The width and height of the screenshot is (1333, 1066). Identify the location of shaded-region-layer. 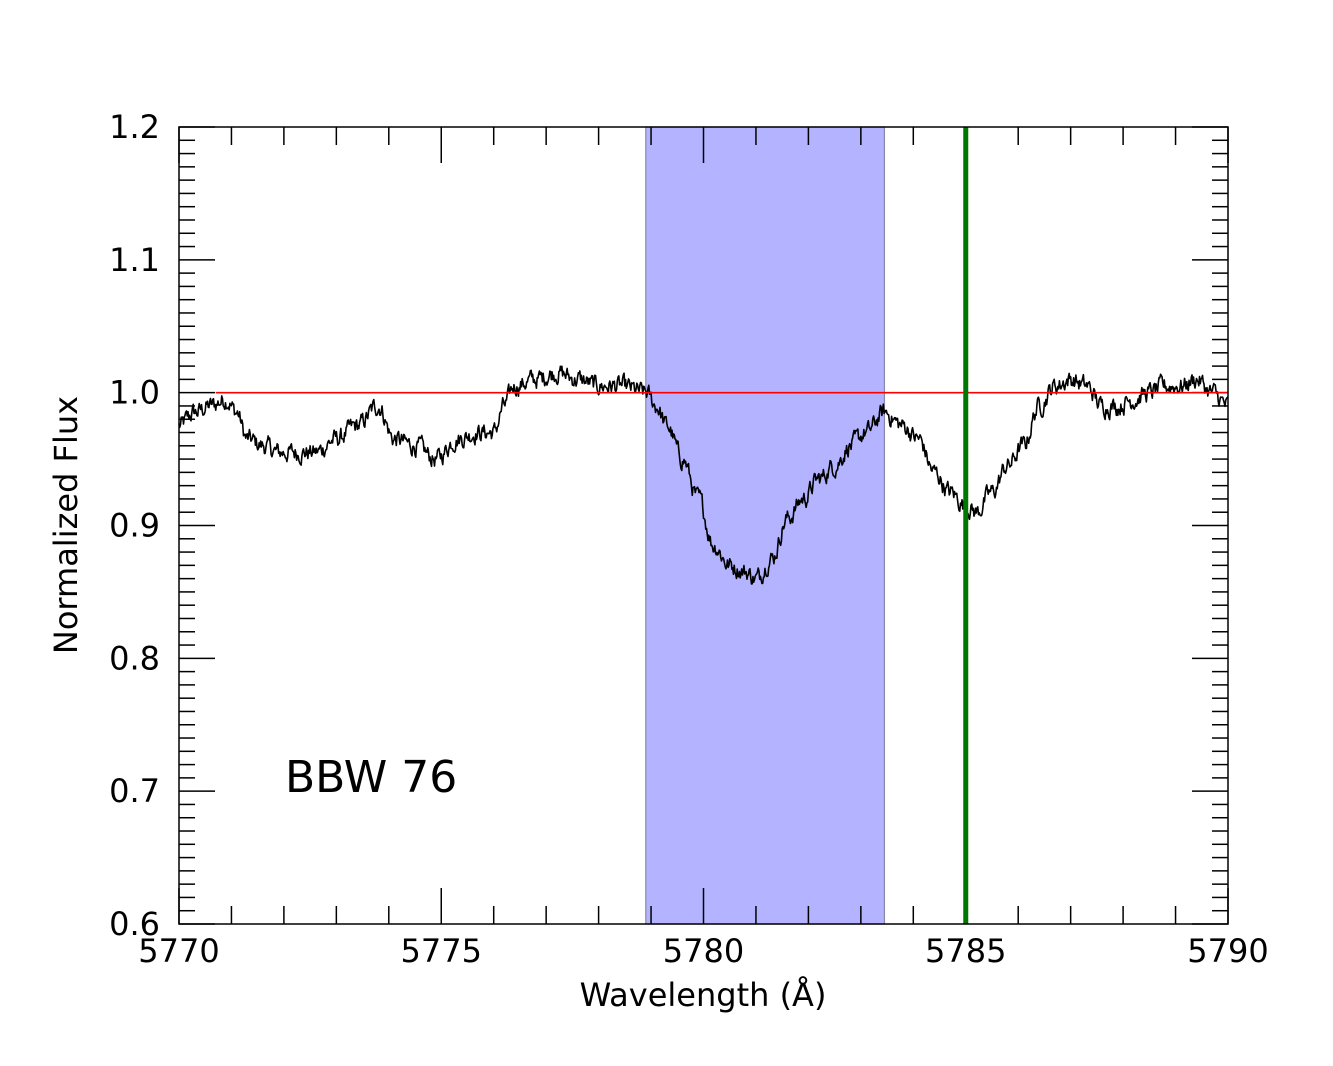
(765, 525).